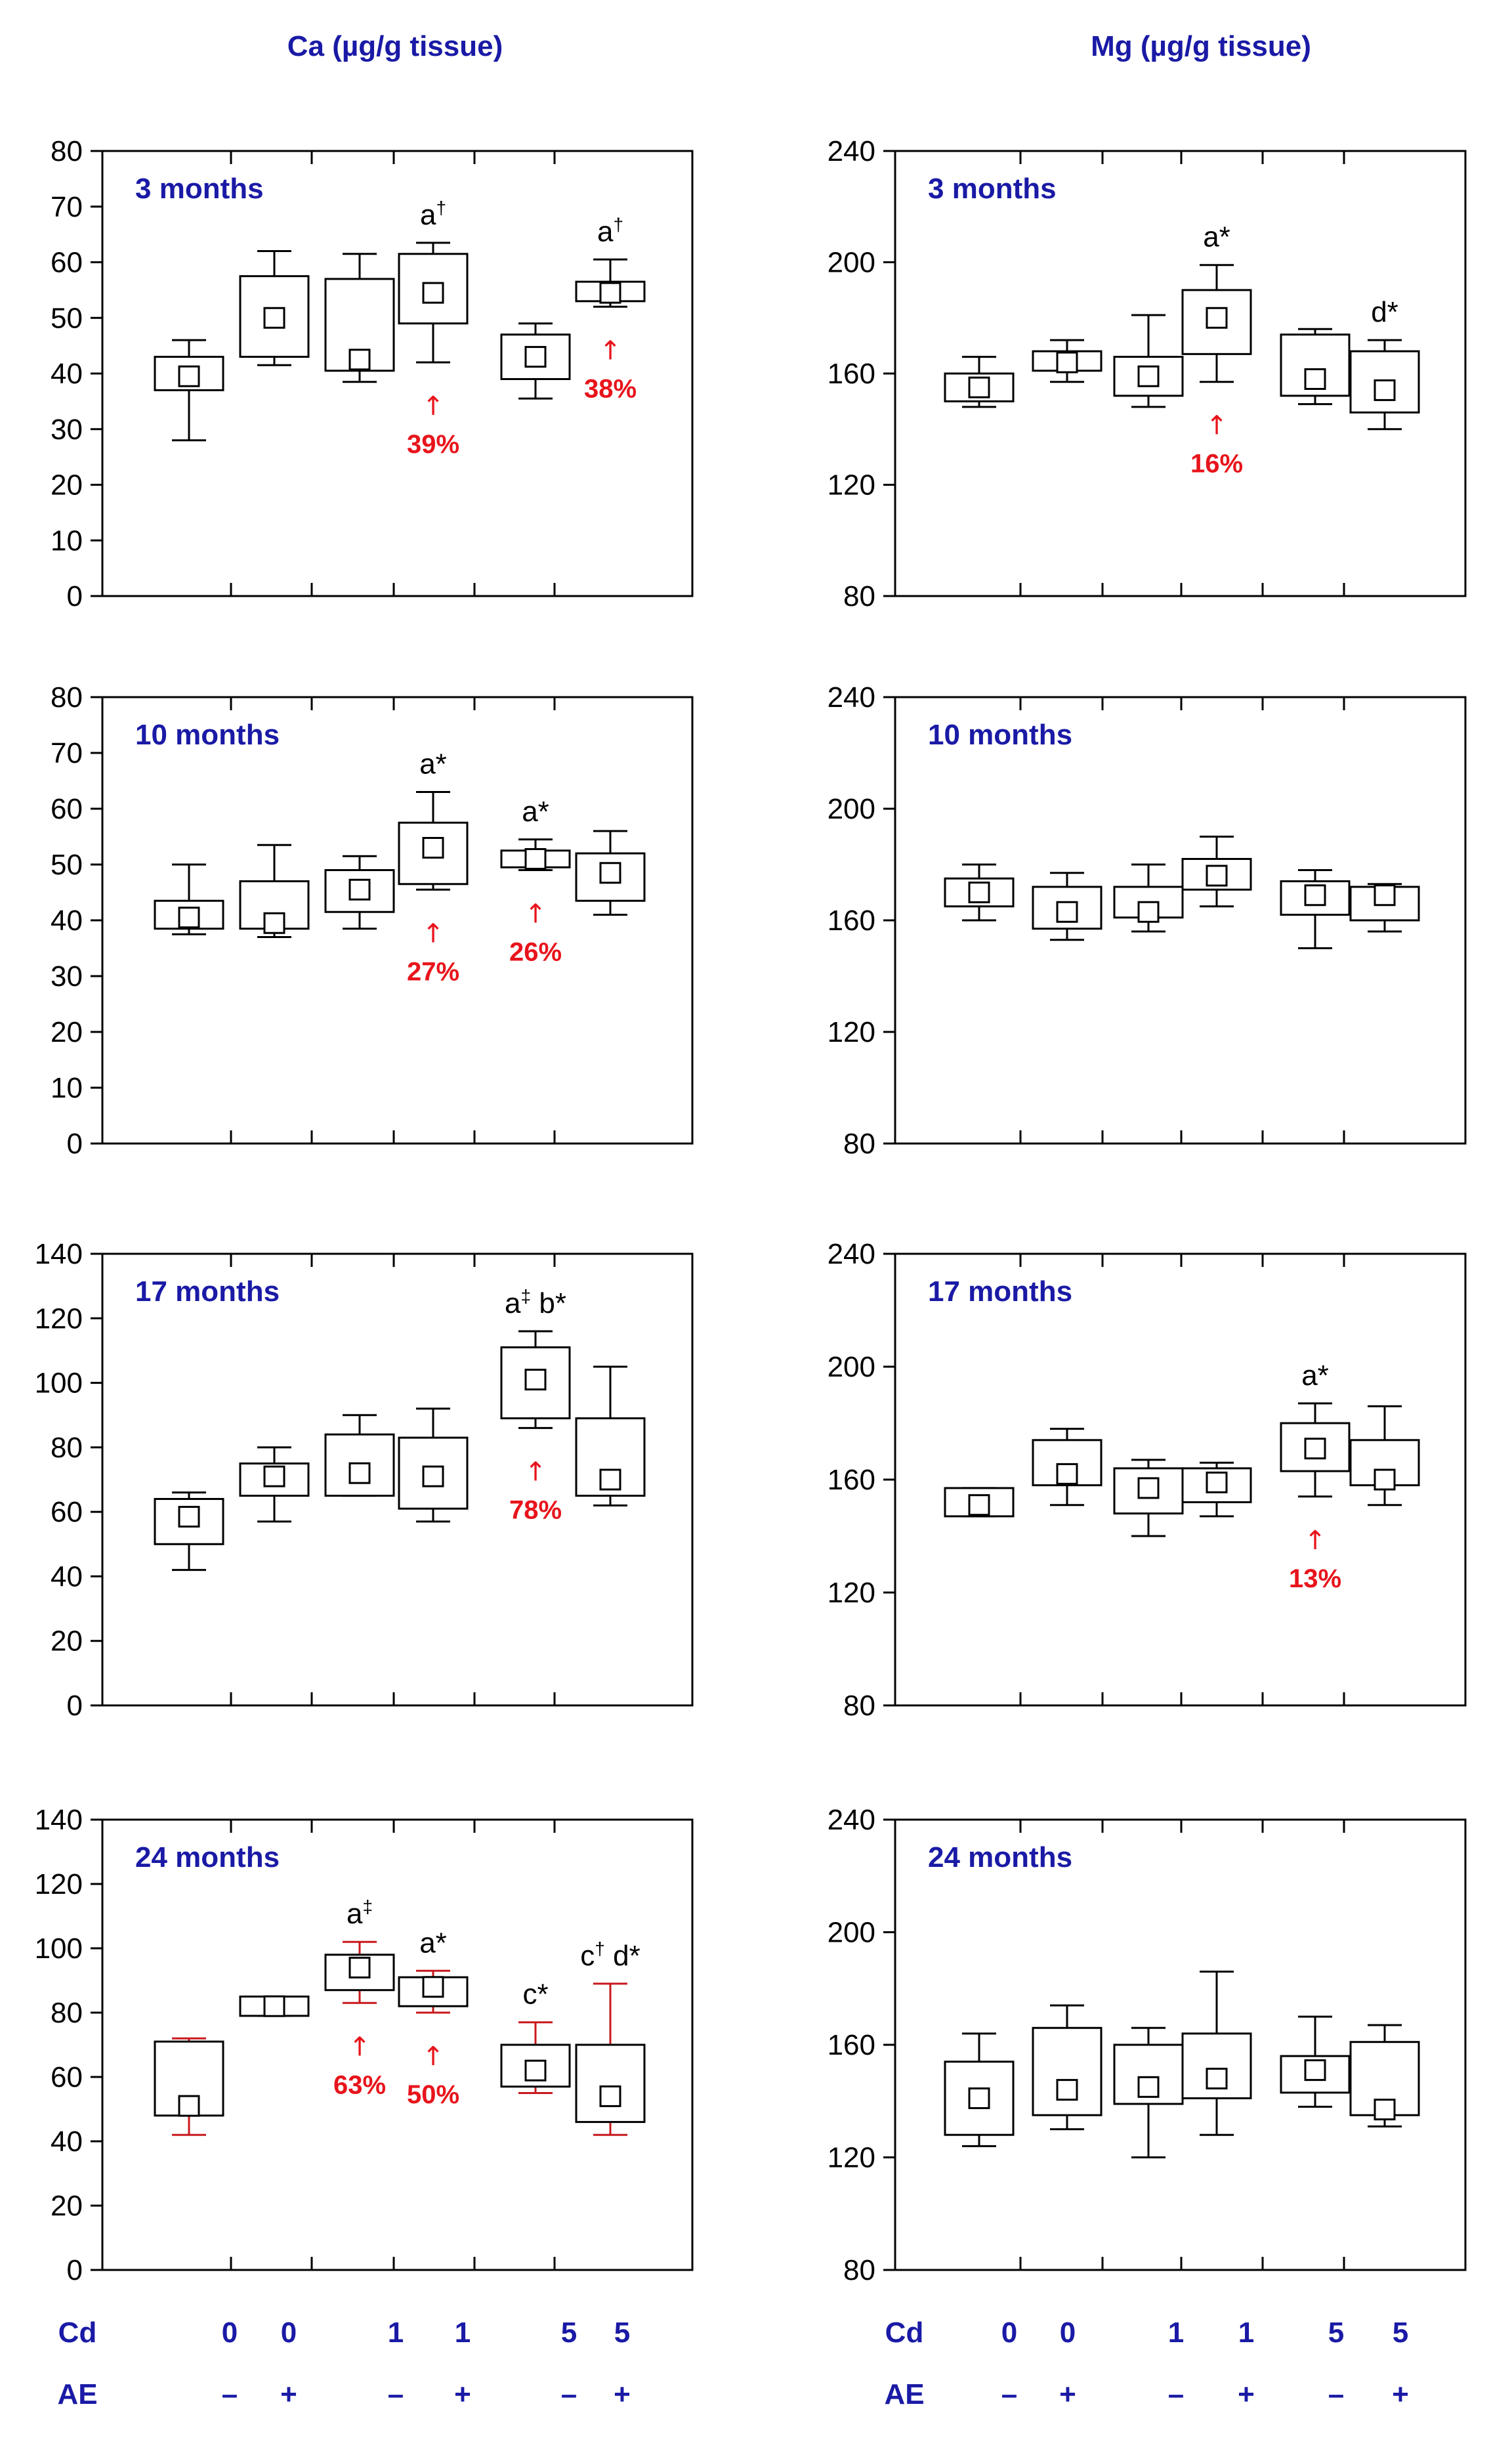 The width and height of the screenshot is (1512, 2438). Describe the element at coordinates (77, 2394) in the screenshot. I see `ae-row-label-left: AE` at that location.